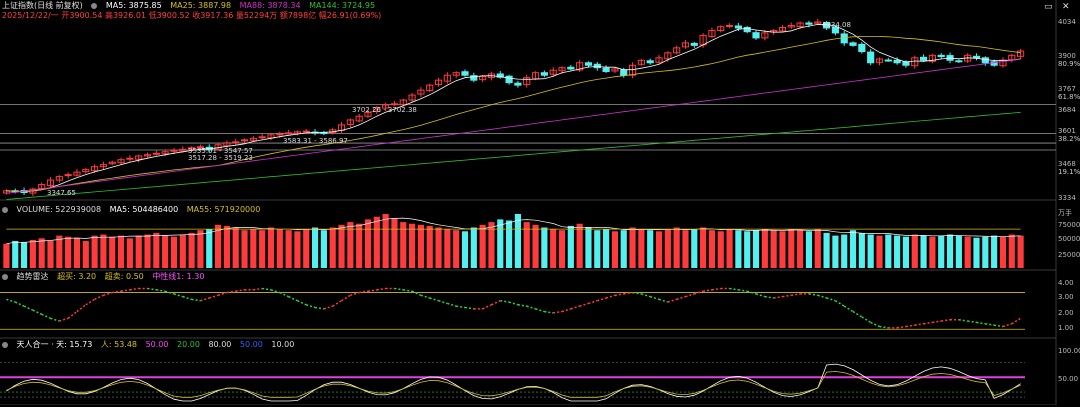  I want to click on tr-tick: 50.00, so click(1068, 379).